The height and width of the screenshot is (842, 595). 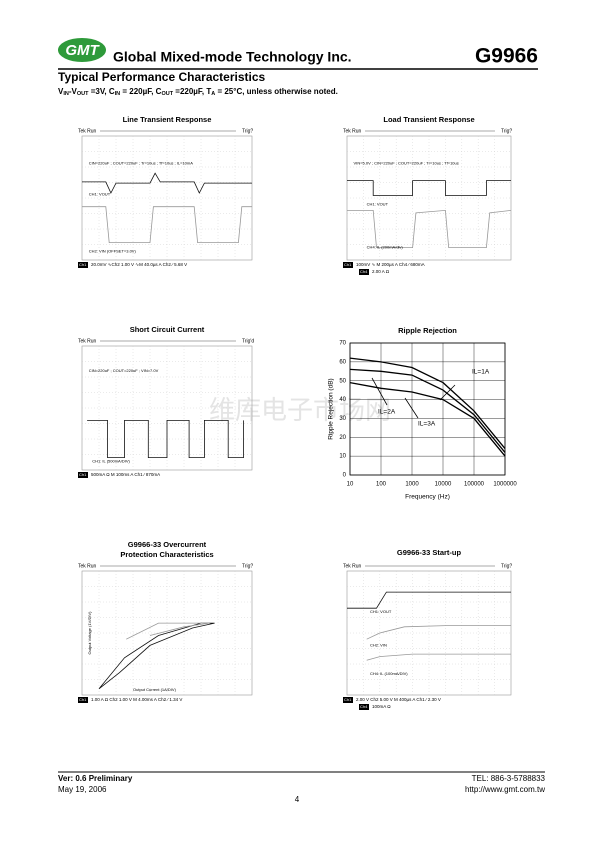 I want to click on figure-title: G9966-33 Start-up, so click(x=429, y=552).